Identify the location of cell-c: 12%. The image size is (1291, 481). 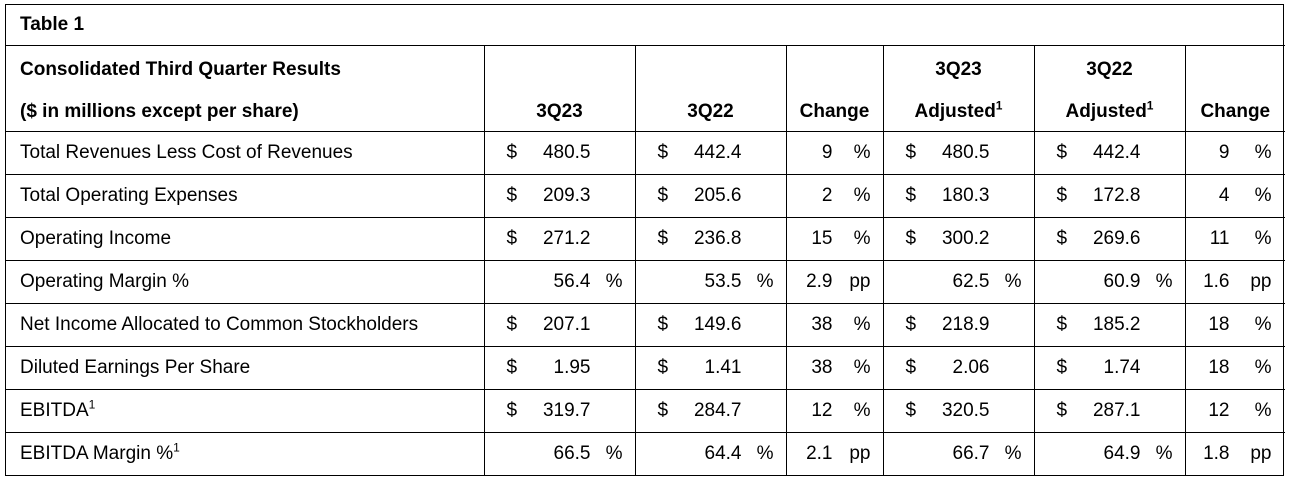
(834, 411).